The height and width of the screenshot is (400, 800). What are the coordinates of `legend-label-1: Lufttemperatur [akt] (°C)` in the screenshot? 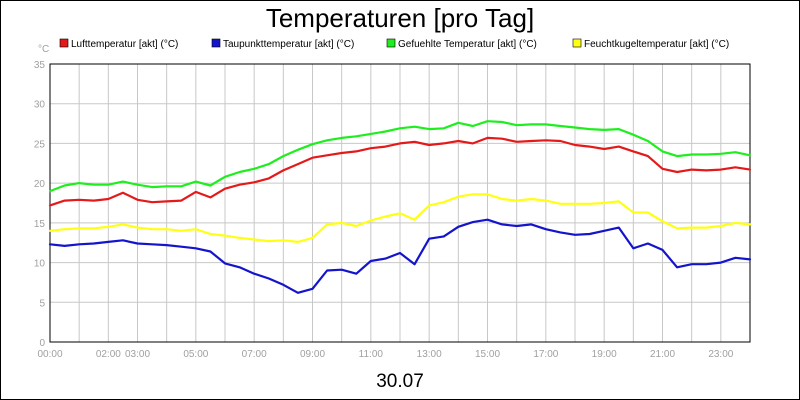 It's located at (124, 44).